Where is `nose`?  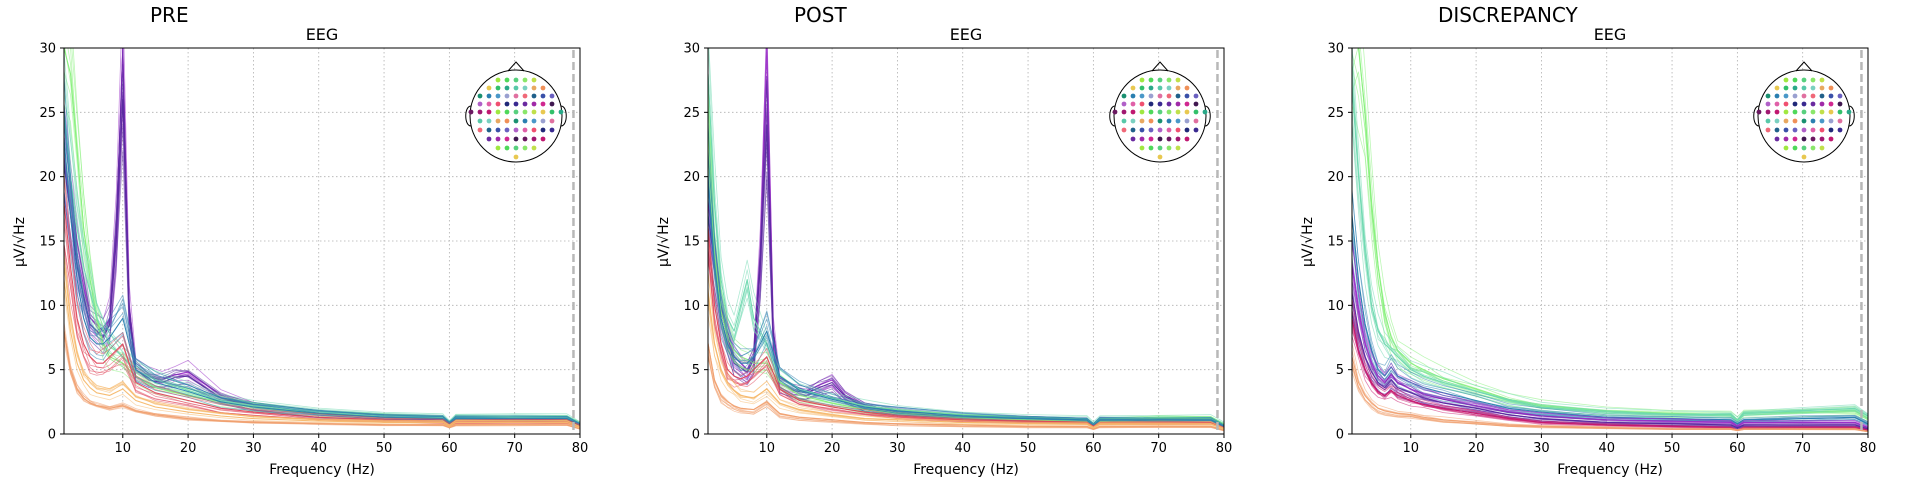
nose is located at coordinates (516, 66).